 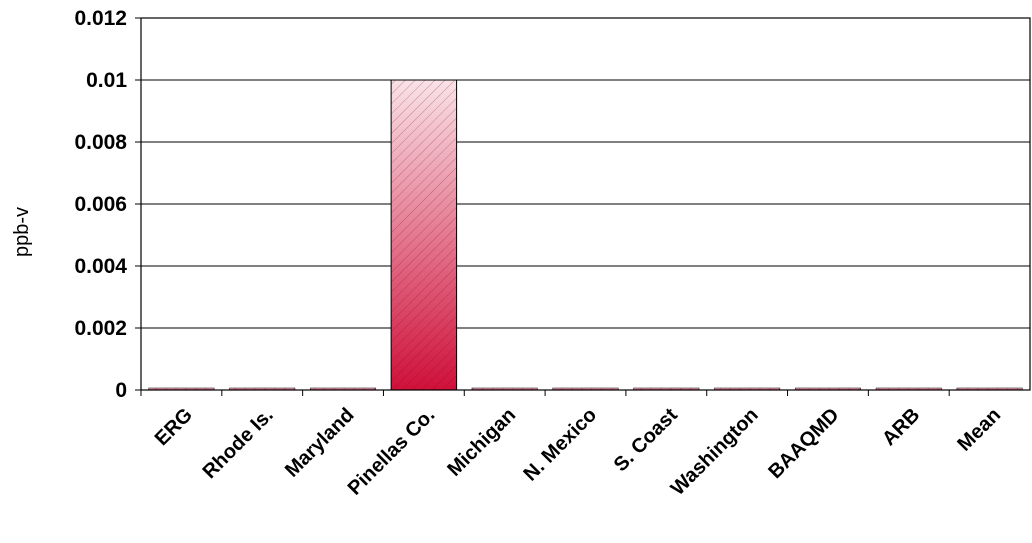 I want to click on x-category-label: Maryland, so click(x=320, y=443).